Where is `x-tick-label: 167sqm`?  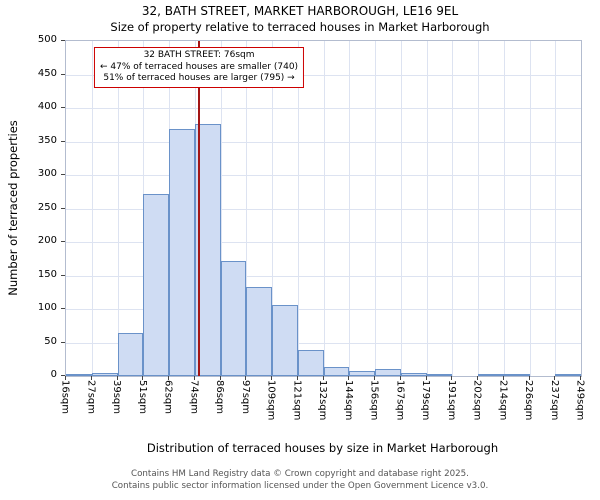 x-tick-label: 167sqm is located at coordinates (400, 400).